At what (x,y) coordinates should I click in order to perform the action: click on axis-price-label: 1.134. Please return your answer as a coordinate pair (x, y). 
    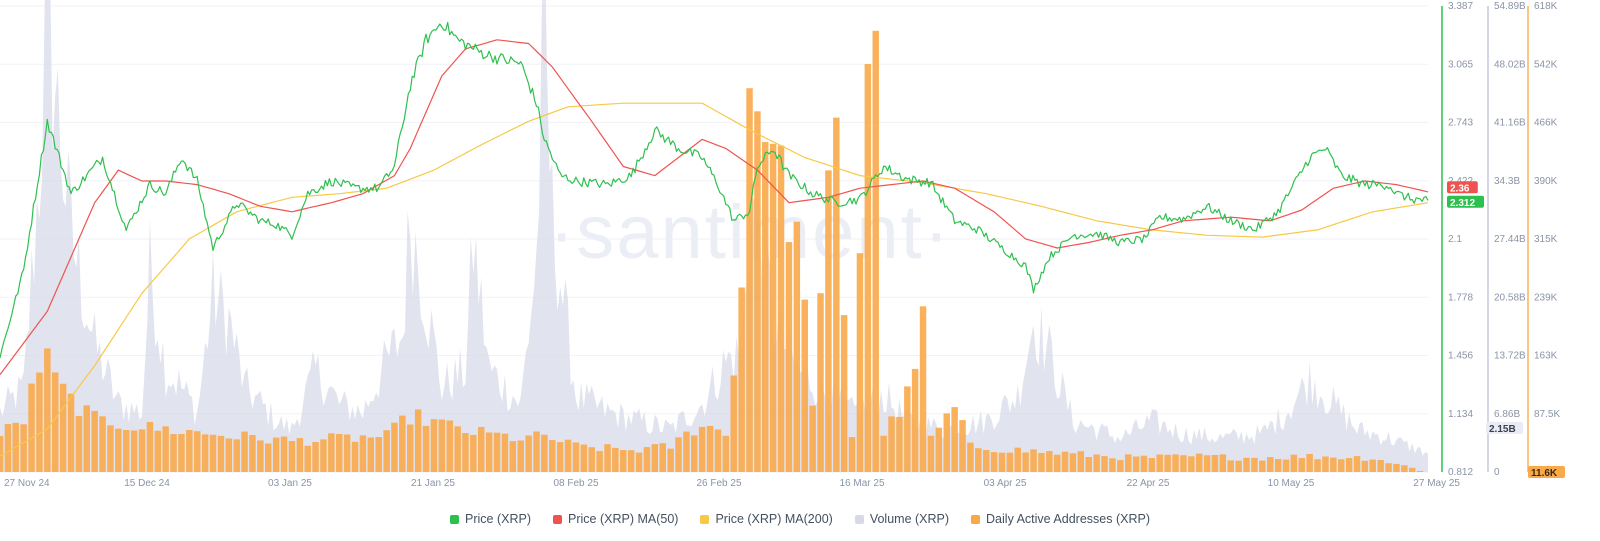
    Looking at the image, I should click on (1460, 414).